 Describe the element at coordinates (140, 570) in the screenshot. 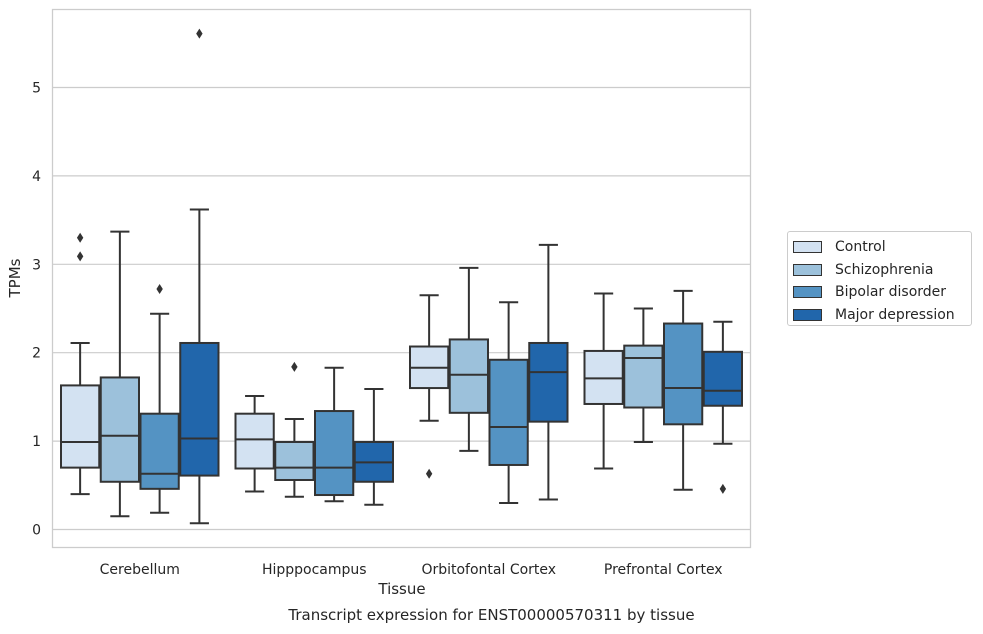

I see `x-tick-label-1: Cerebellum` at that location.